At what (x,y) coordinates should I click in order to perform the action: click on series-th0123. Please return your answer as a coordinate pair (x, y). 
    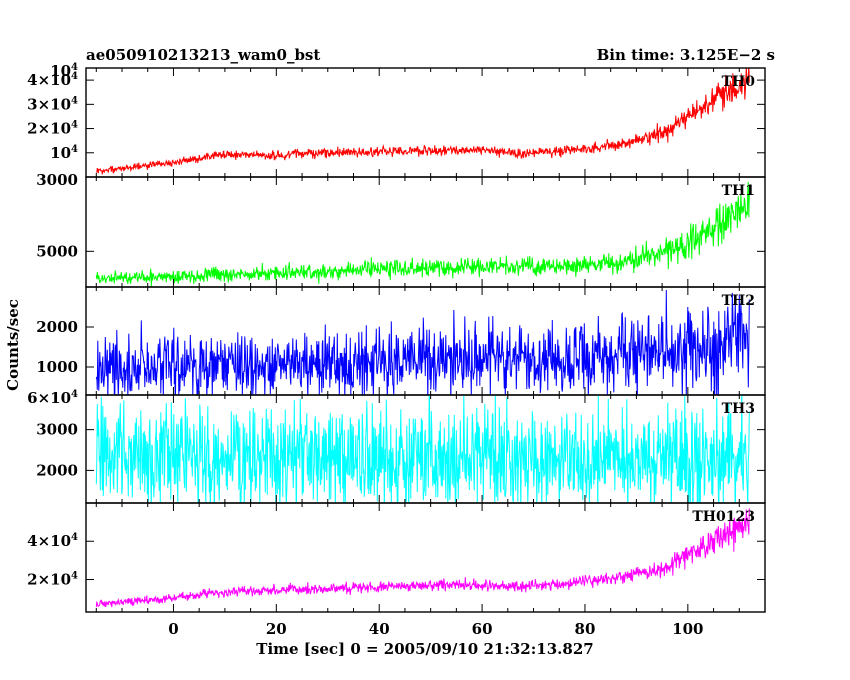
    Looking at the image, I should click on (422, 558).